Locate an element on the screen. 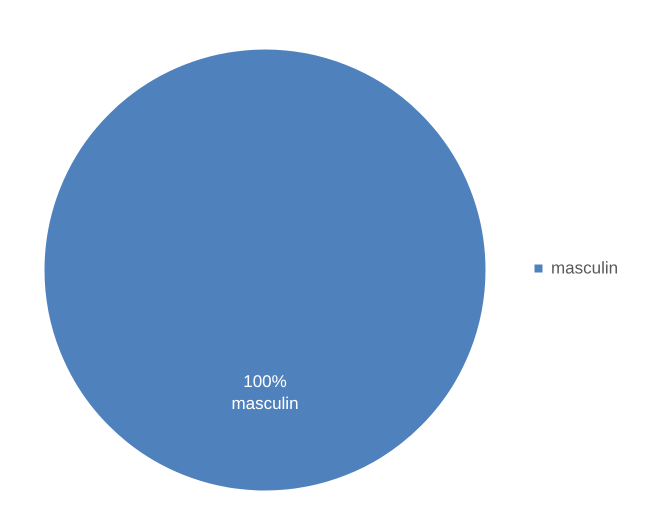  legend-label: masculin is located at coordinates (584, 268).